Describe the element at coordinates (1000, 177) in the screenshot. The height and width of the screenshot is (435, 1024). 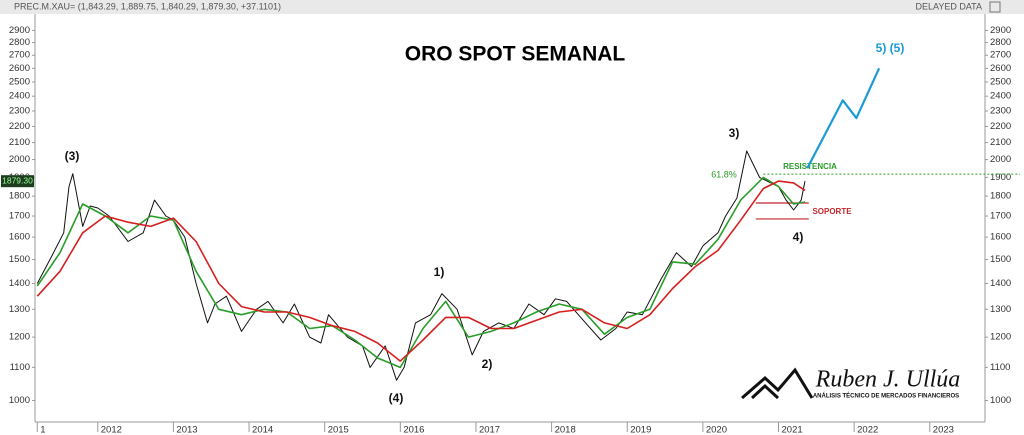
I see `y-tick-label: 1900` at that location.